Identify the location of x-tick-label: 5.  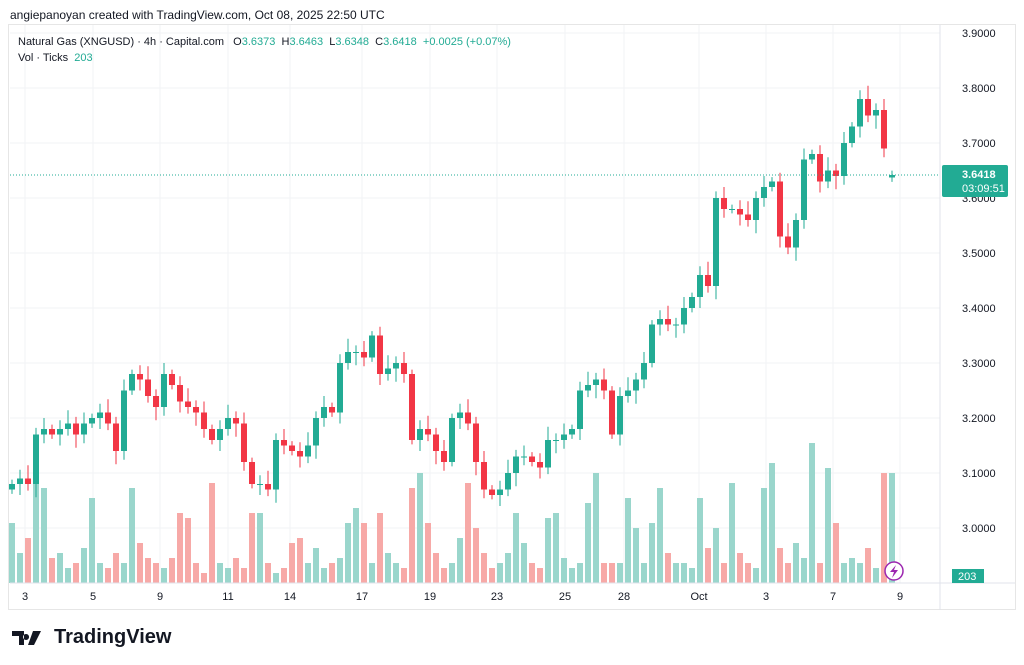
(93, 597).